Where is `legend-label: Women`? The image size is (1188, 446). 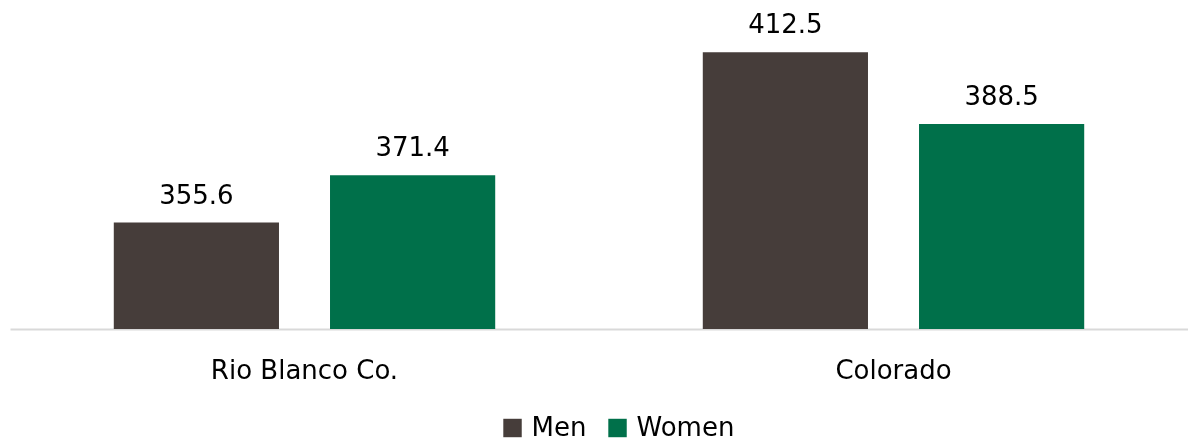 legend-label: Women is located at coordinates (685, 427).